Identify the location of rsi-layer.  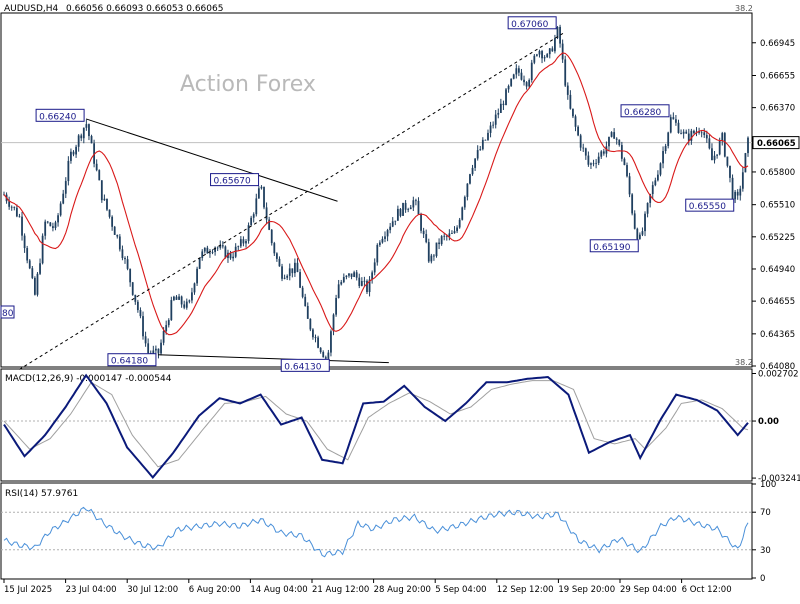
(376, 532).